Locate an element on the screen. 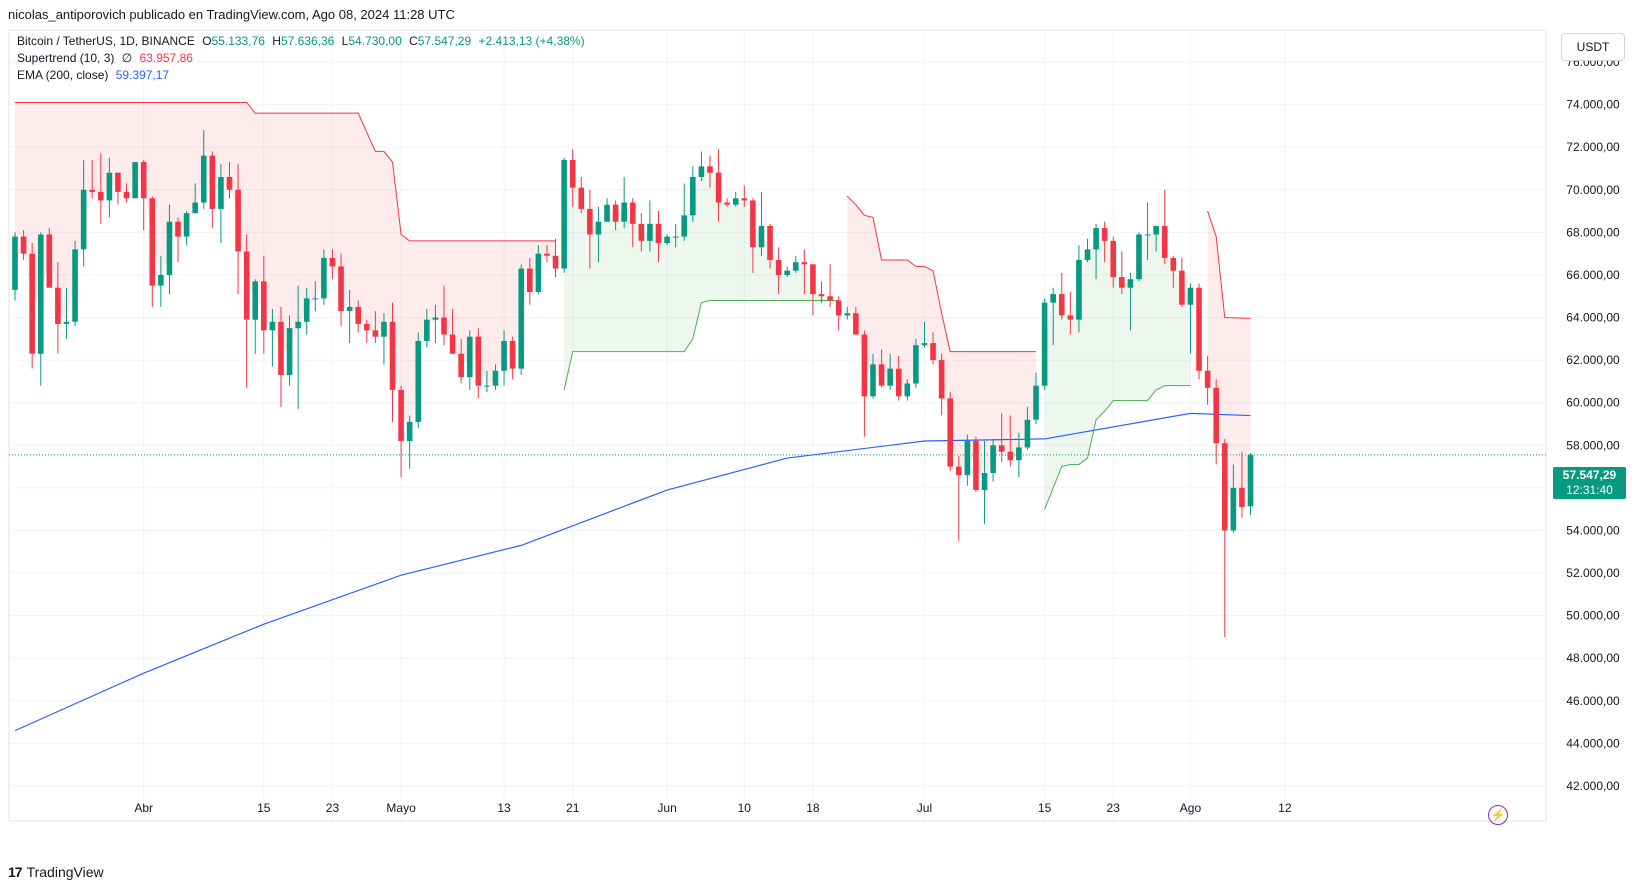 The height and width of the screenshot is (891, 1634). x-tick-label: Jul is located at coordinates (924, 808).